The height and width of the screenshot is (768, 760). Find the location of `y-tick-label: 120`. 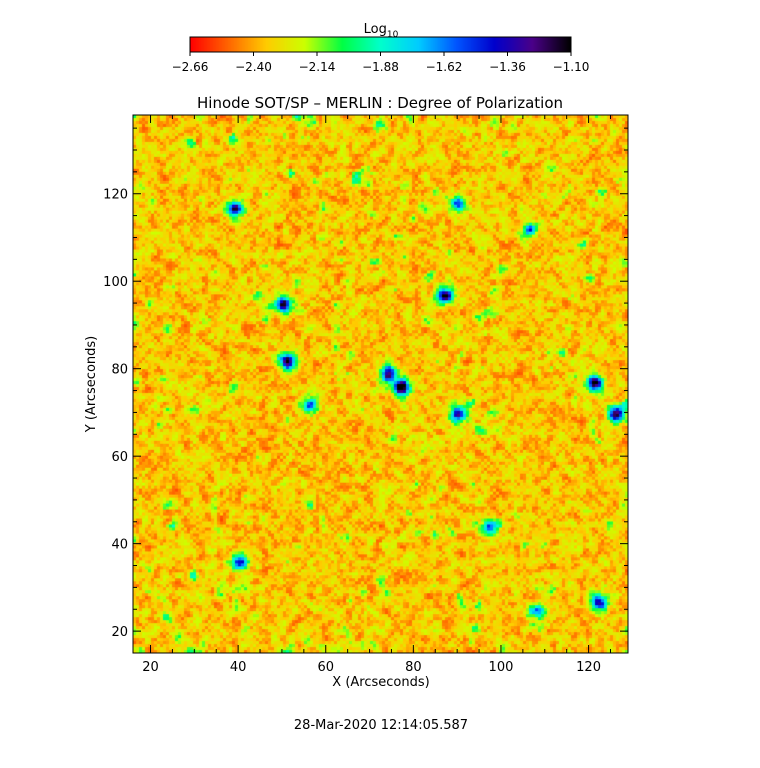

y-tick-label: 120 is located at coordinates (115, 195).